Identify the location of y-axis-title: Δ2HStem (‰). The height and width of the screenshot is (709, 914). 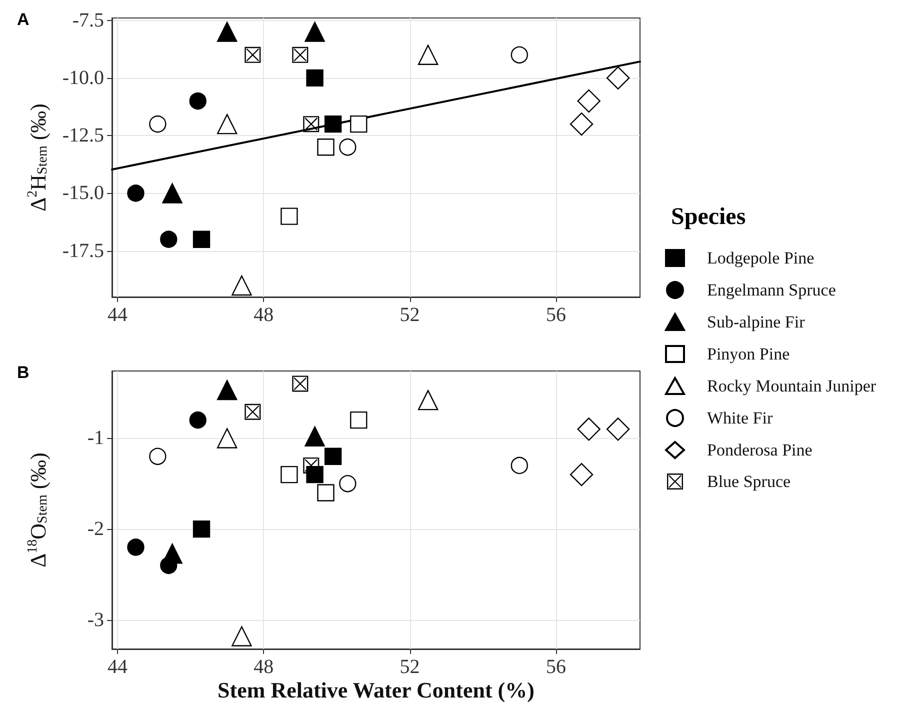
(38, 158).